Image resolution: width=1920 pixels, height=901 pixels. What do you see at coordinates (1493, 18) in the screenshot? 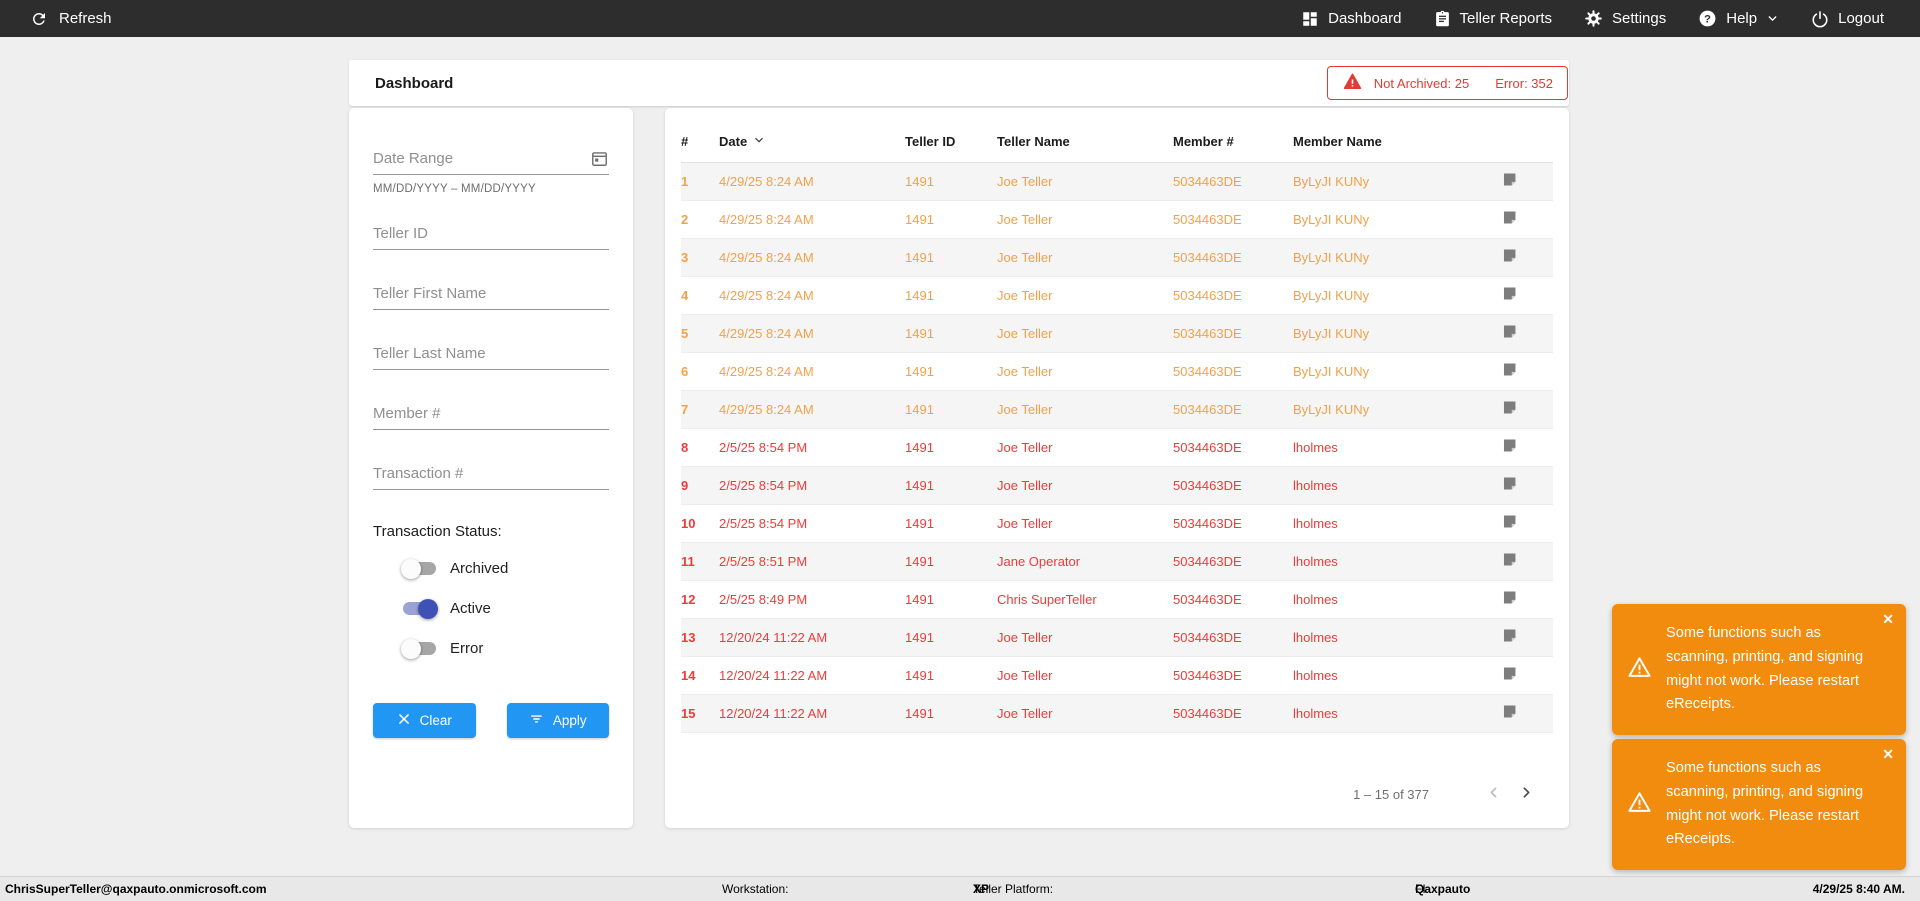
I see `nav-item-teller-reports: Teller Reports` at bounding box center [1493, 18].